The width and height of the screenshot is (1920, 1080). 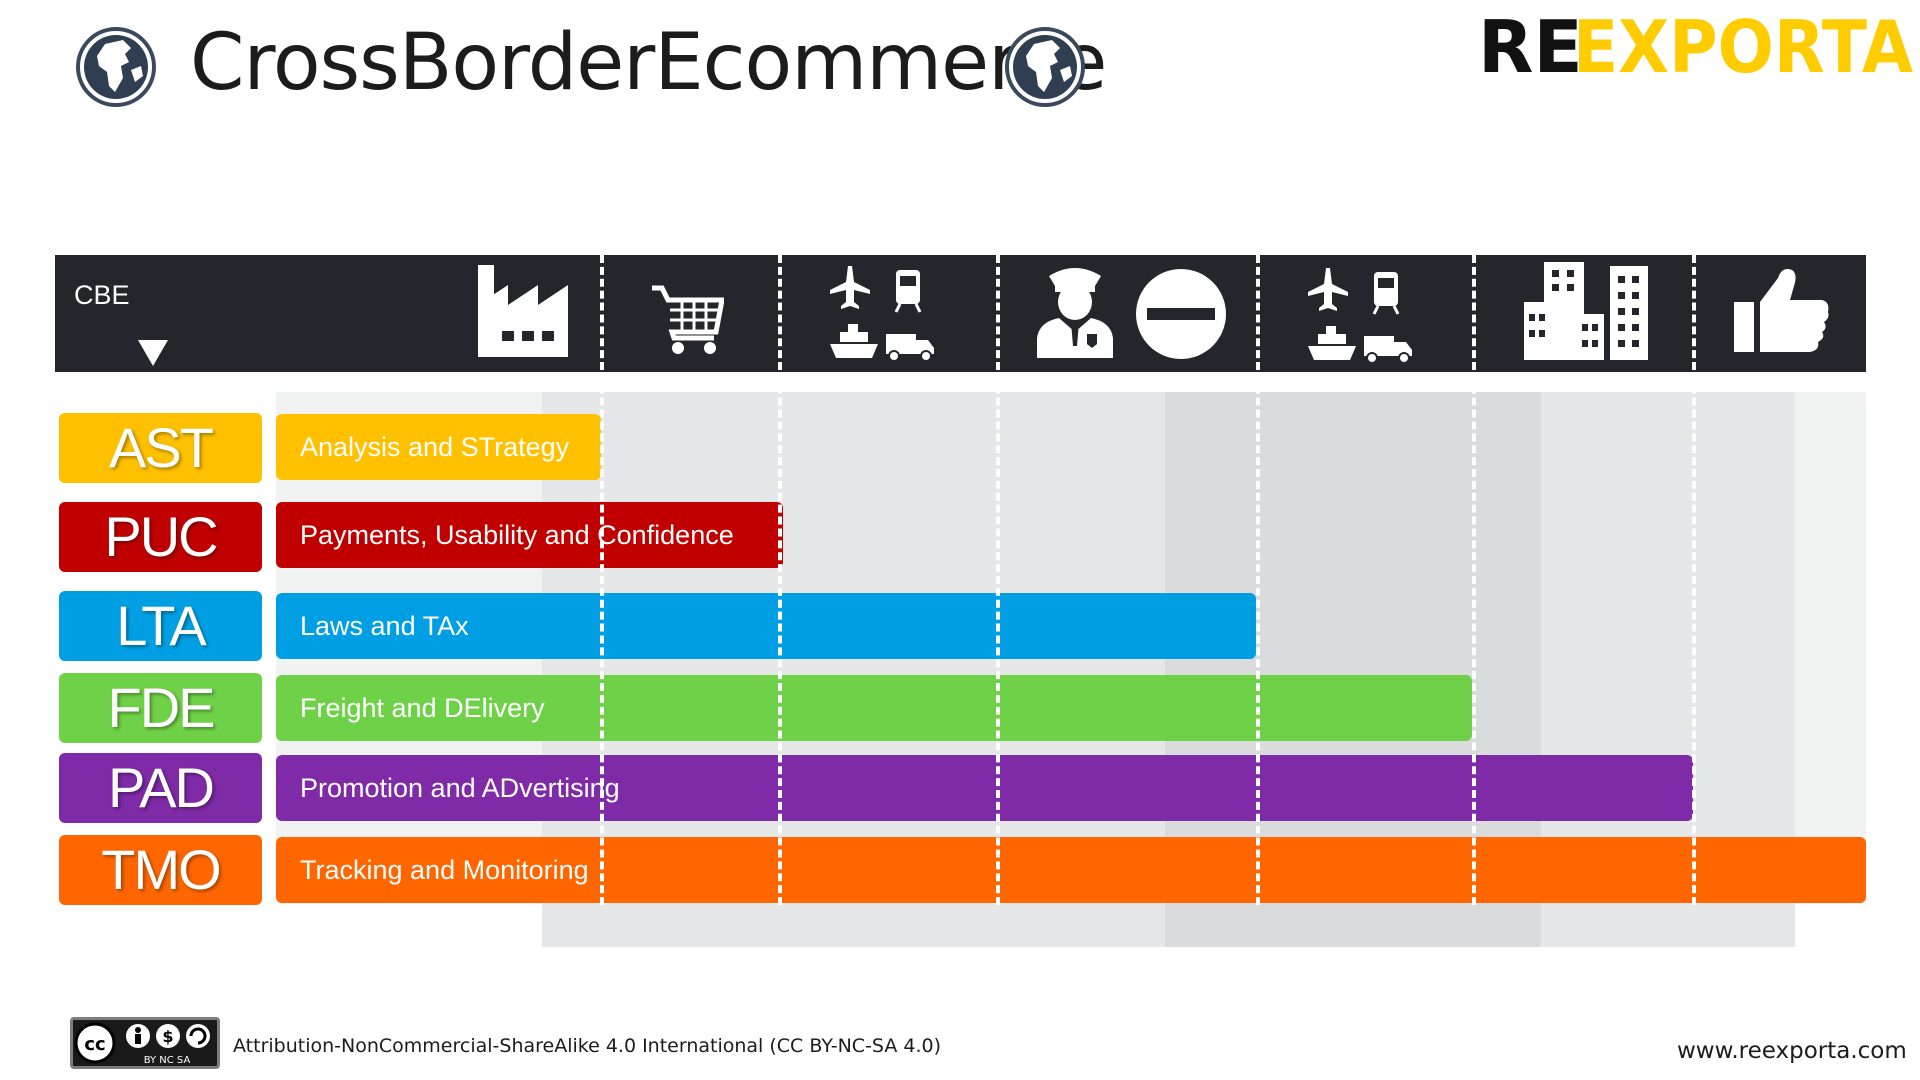 What do you see at coordinates (102, 295) in the screenshot?
I see `cbe-label: CBE` at bounding box center [102, 295].